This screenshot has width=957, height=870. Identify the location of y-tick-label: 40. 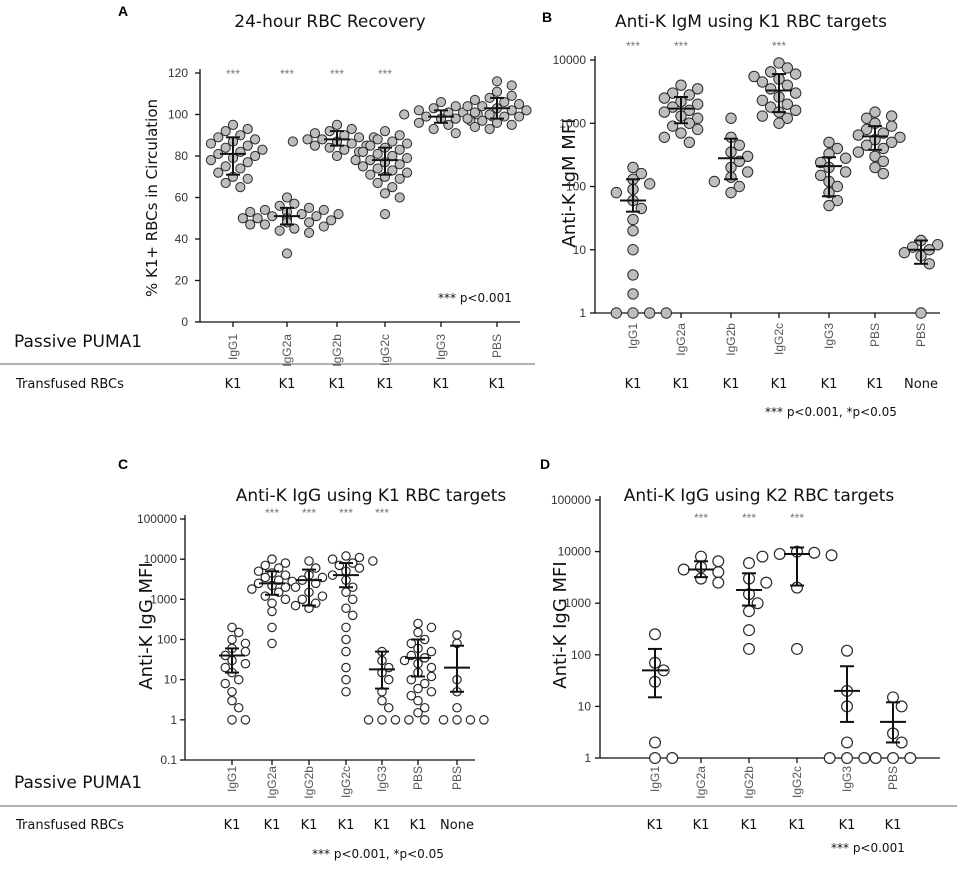
(182, 239).